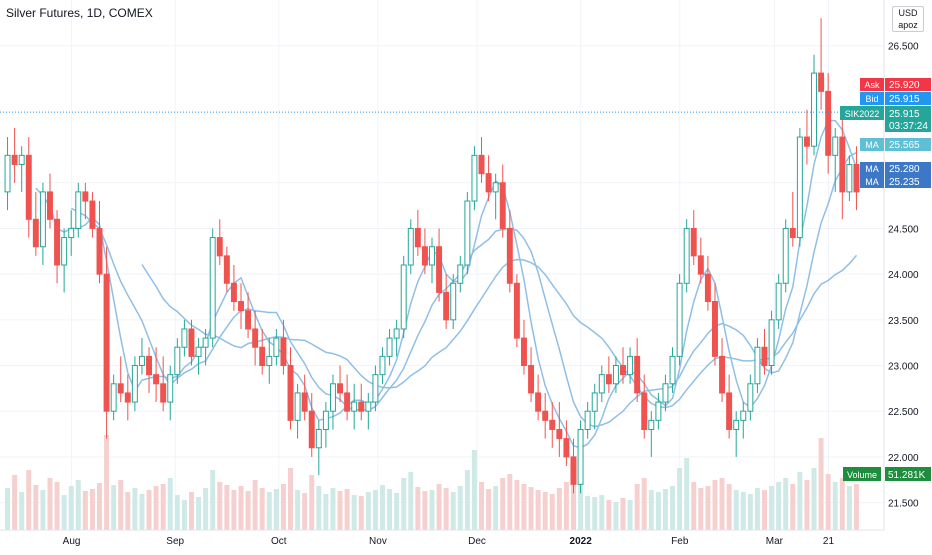 Image resolution: width=932 pixels, height=555 pixels. Describe the element at coordinates (175, 541) in the screenshot. I see `time-tick-label: Sep` at that location.